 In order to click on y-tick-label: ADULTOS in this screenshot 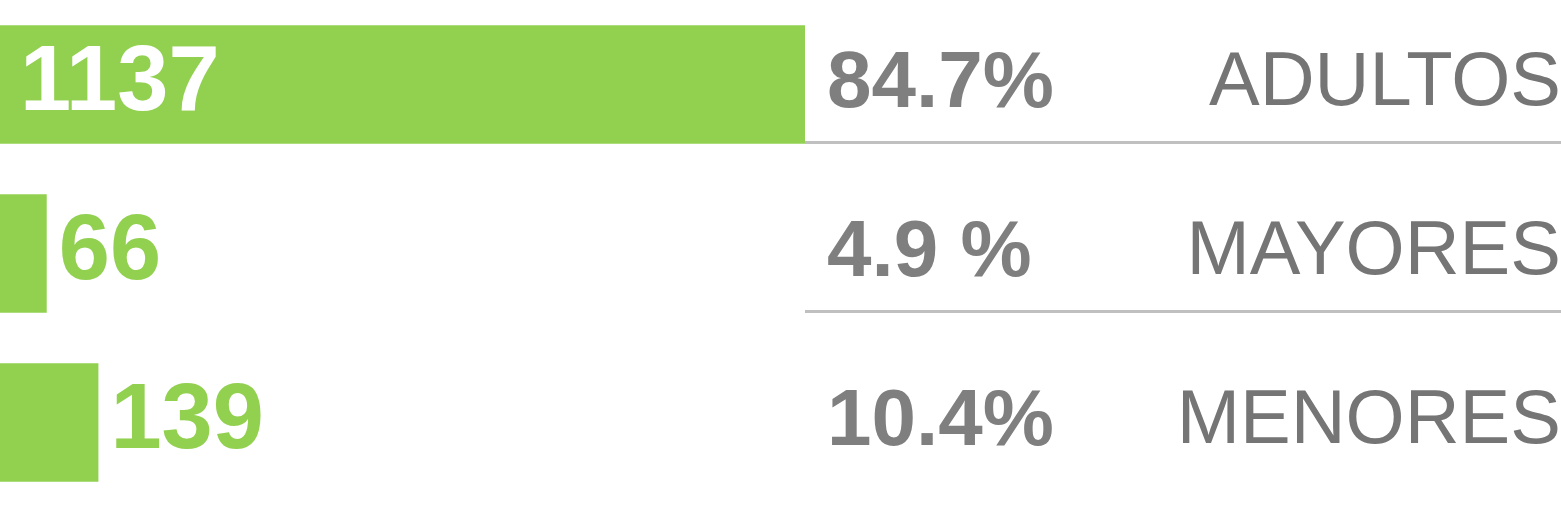, I will do `click(1385, 79)`.